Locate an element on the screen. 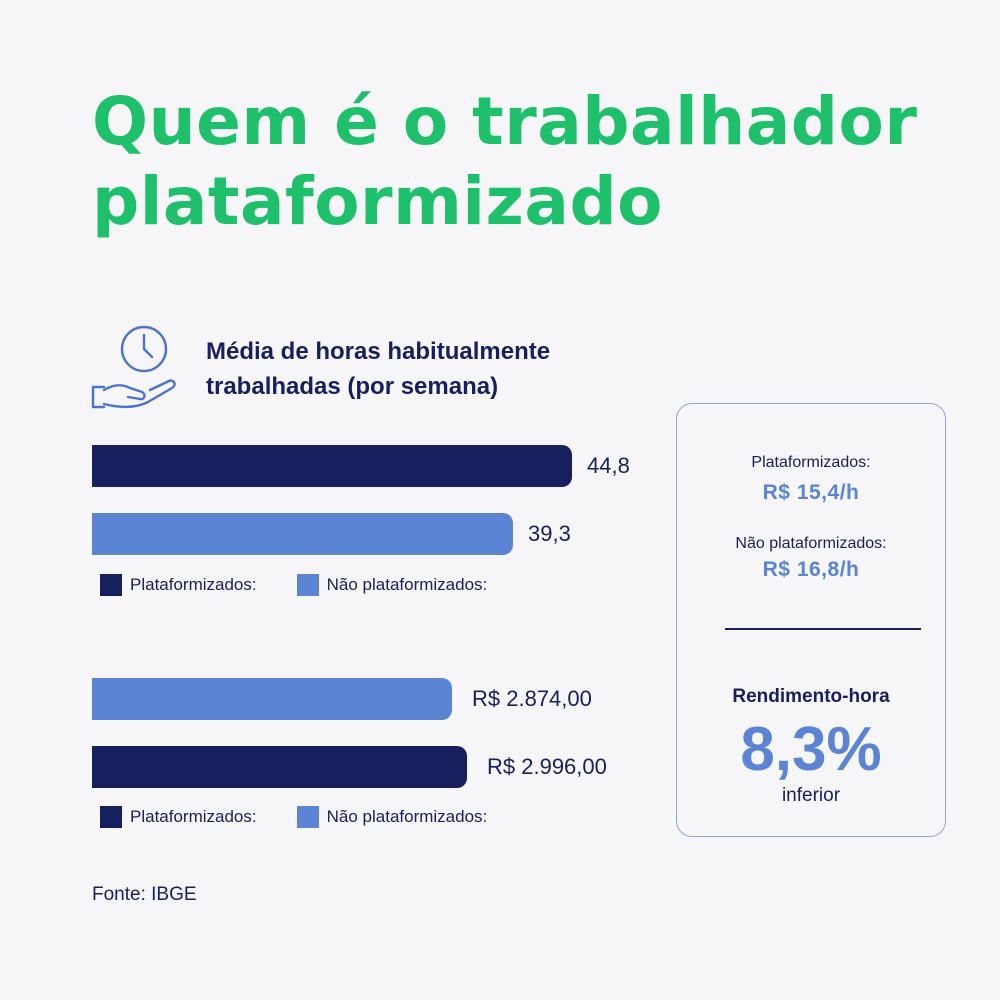 This screenshot has width=1000, height=1000. source-note: Fonte: IBGE is located at coordinates (144, 894).